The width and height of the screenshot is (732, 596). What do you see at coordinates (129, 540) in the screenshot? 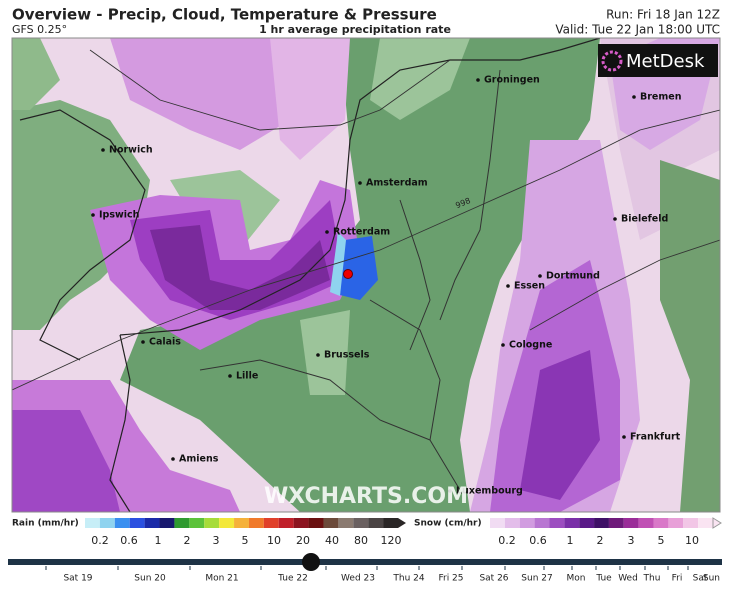
I see `rain-tick-label: 0.6` at bounding box center [129, 540].